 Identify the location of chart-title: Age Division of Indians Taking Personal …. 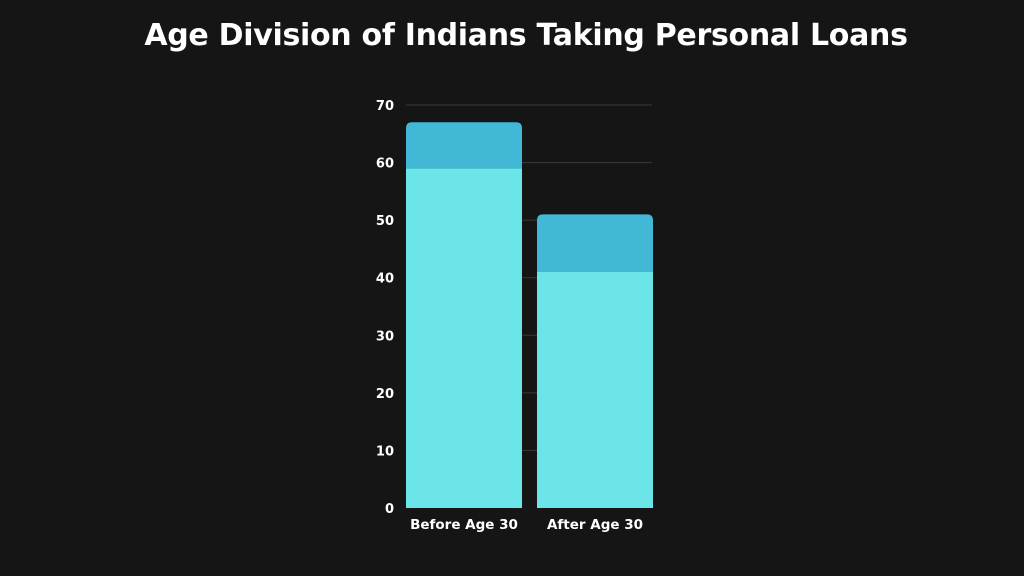
(526, 35).